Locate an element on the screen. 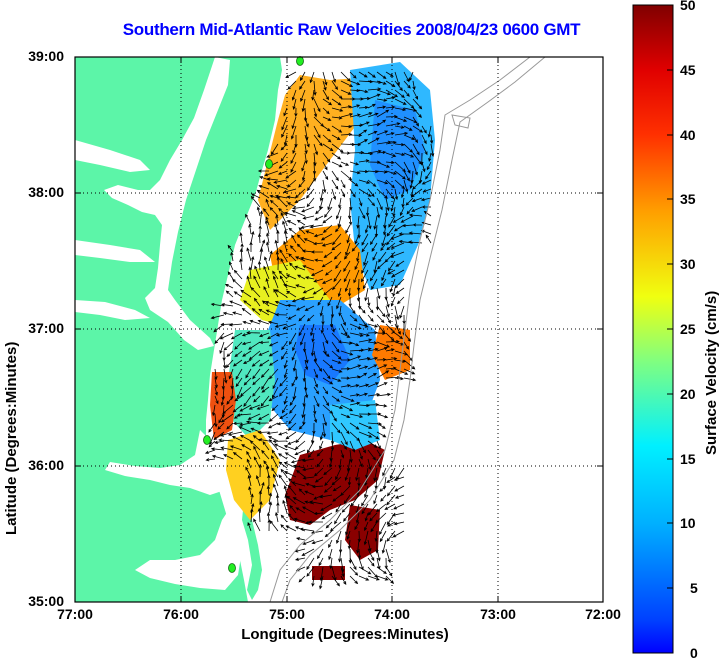 Image resolution: width=724 pixels, height=661 pixels. river-inlet is located at coordinates (115, 251).